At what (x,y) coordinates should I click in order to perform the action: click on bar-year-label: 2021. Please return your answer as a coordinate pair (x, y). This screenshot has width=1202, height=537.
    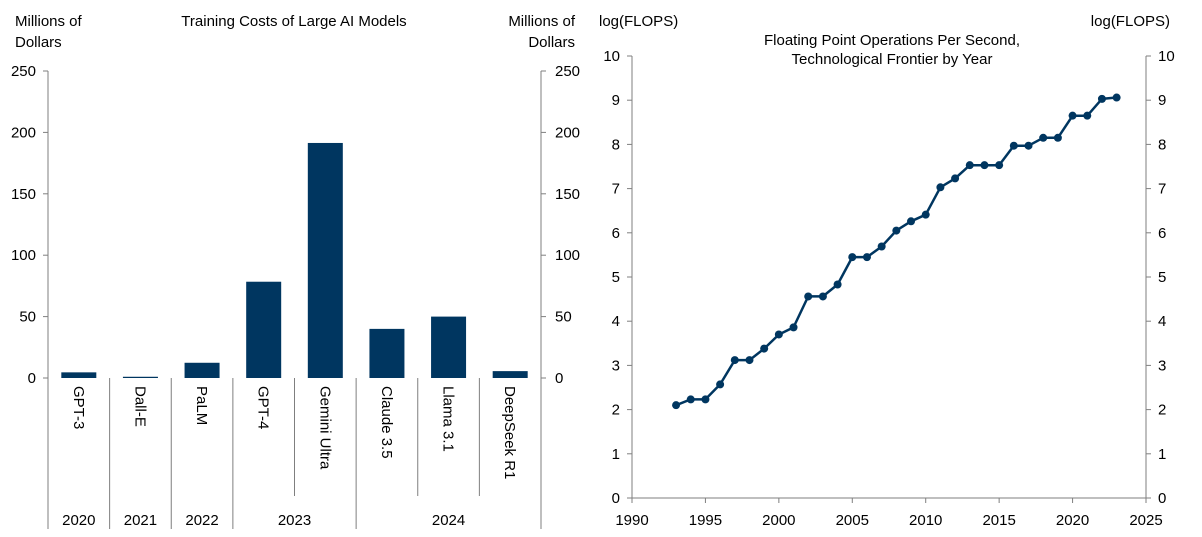
    Looking at the image, I should click on (140, 520).